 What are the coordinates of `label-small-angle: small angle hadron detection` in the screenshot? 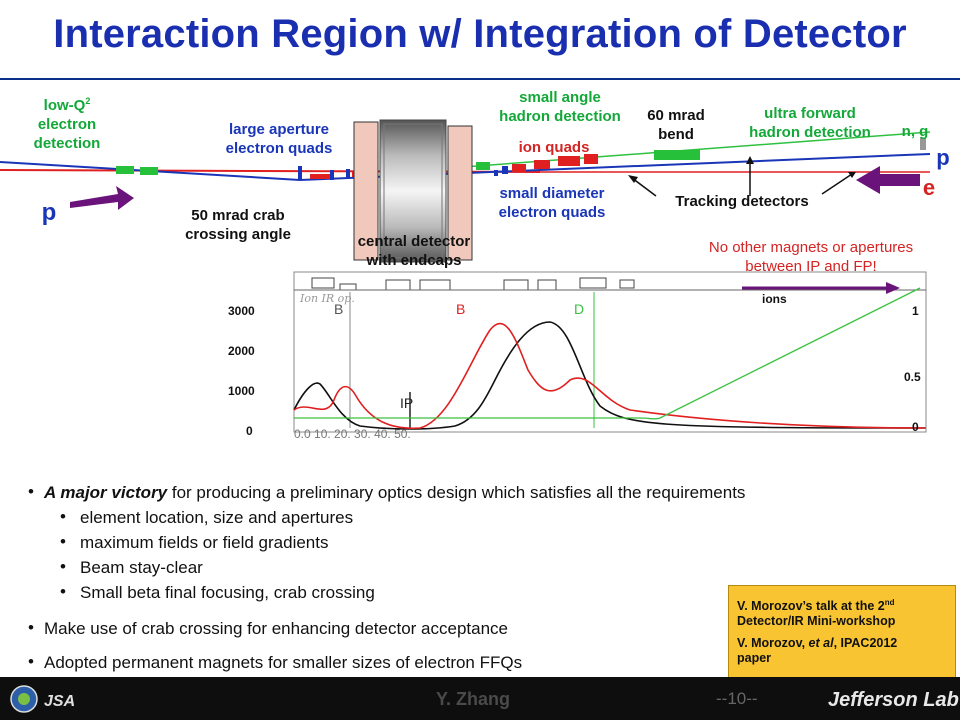 It's located at (560, 107).